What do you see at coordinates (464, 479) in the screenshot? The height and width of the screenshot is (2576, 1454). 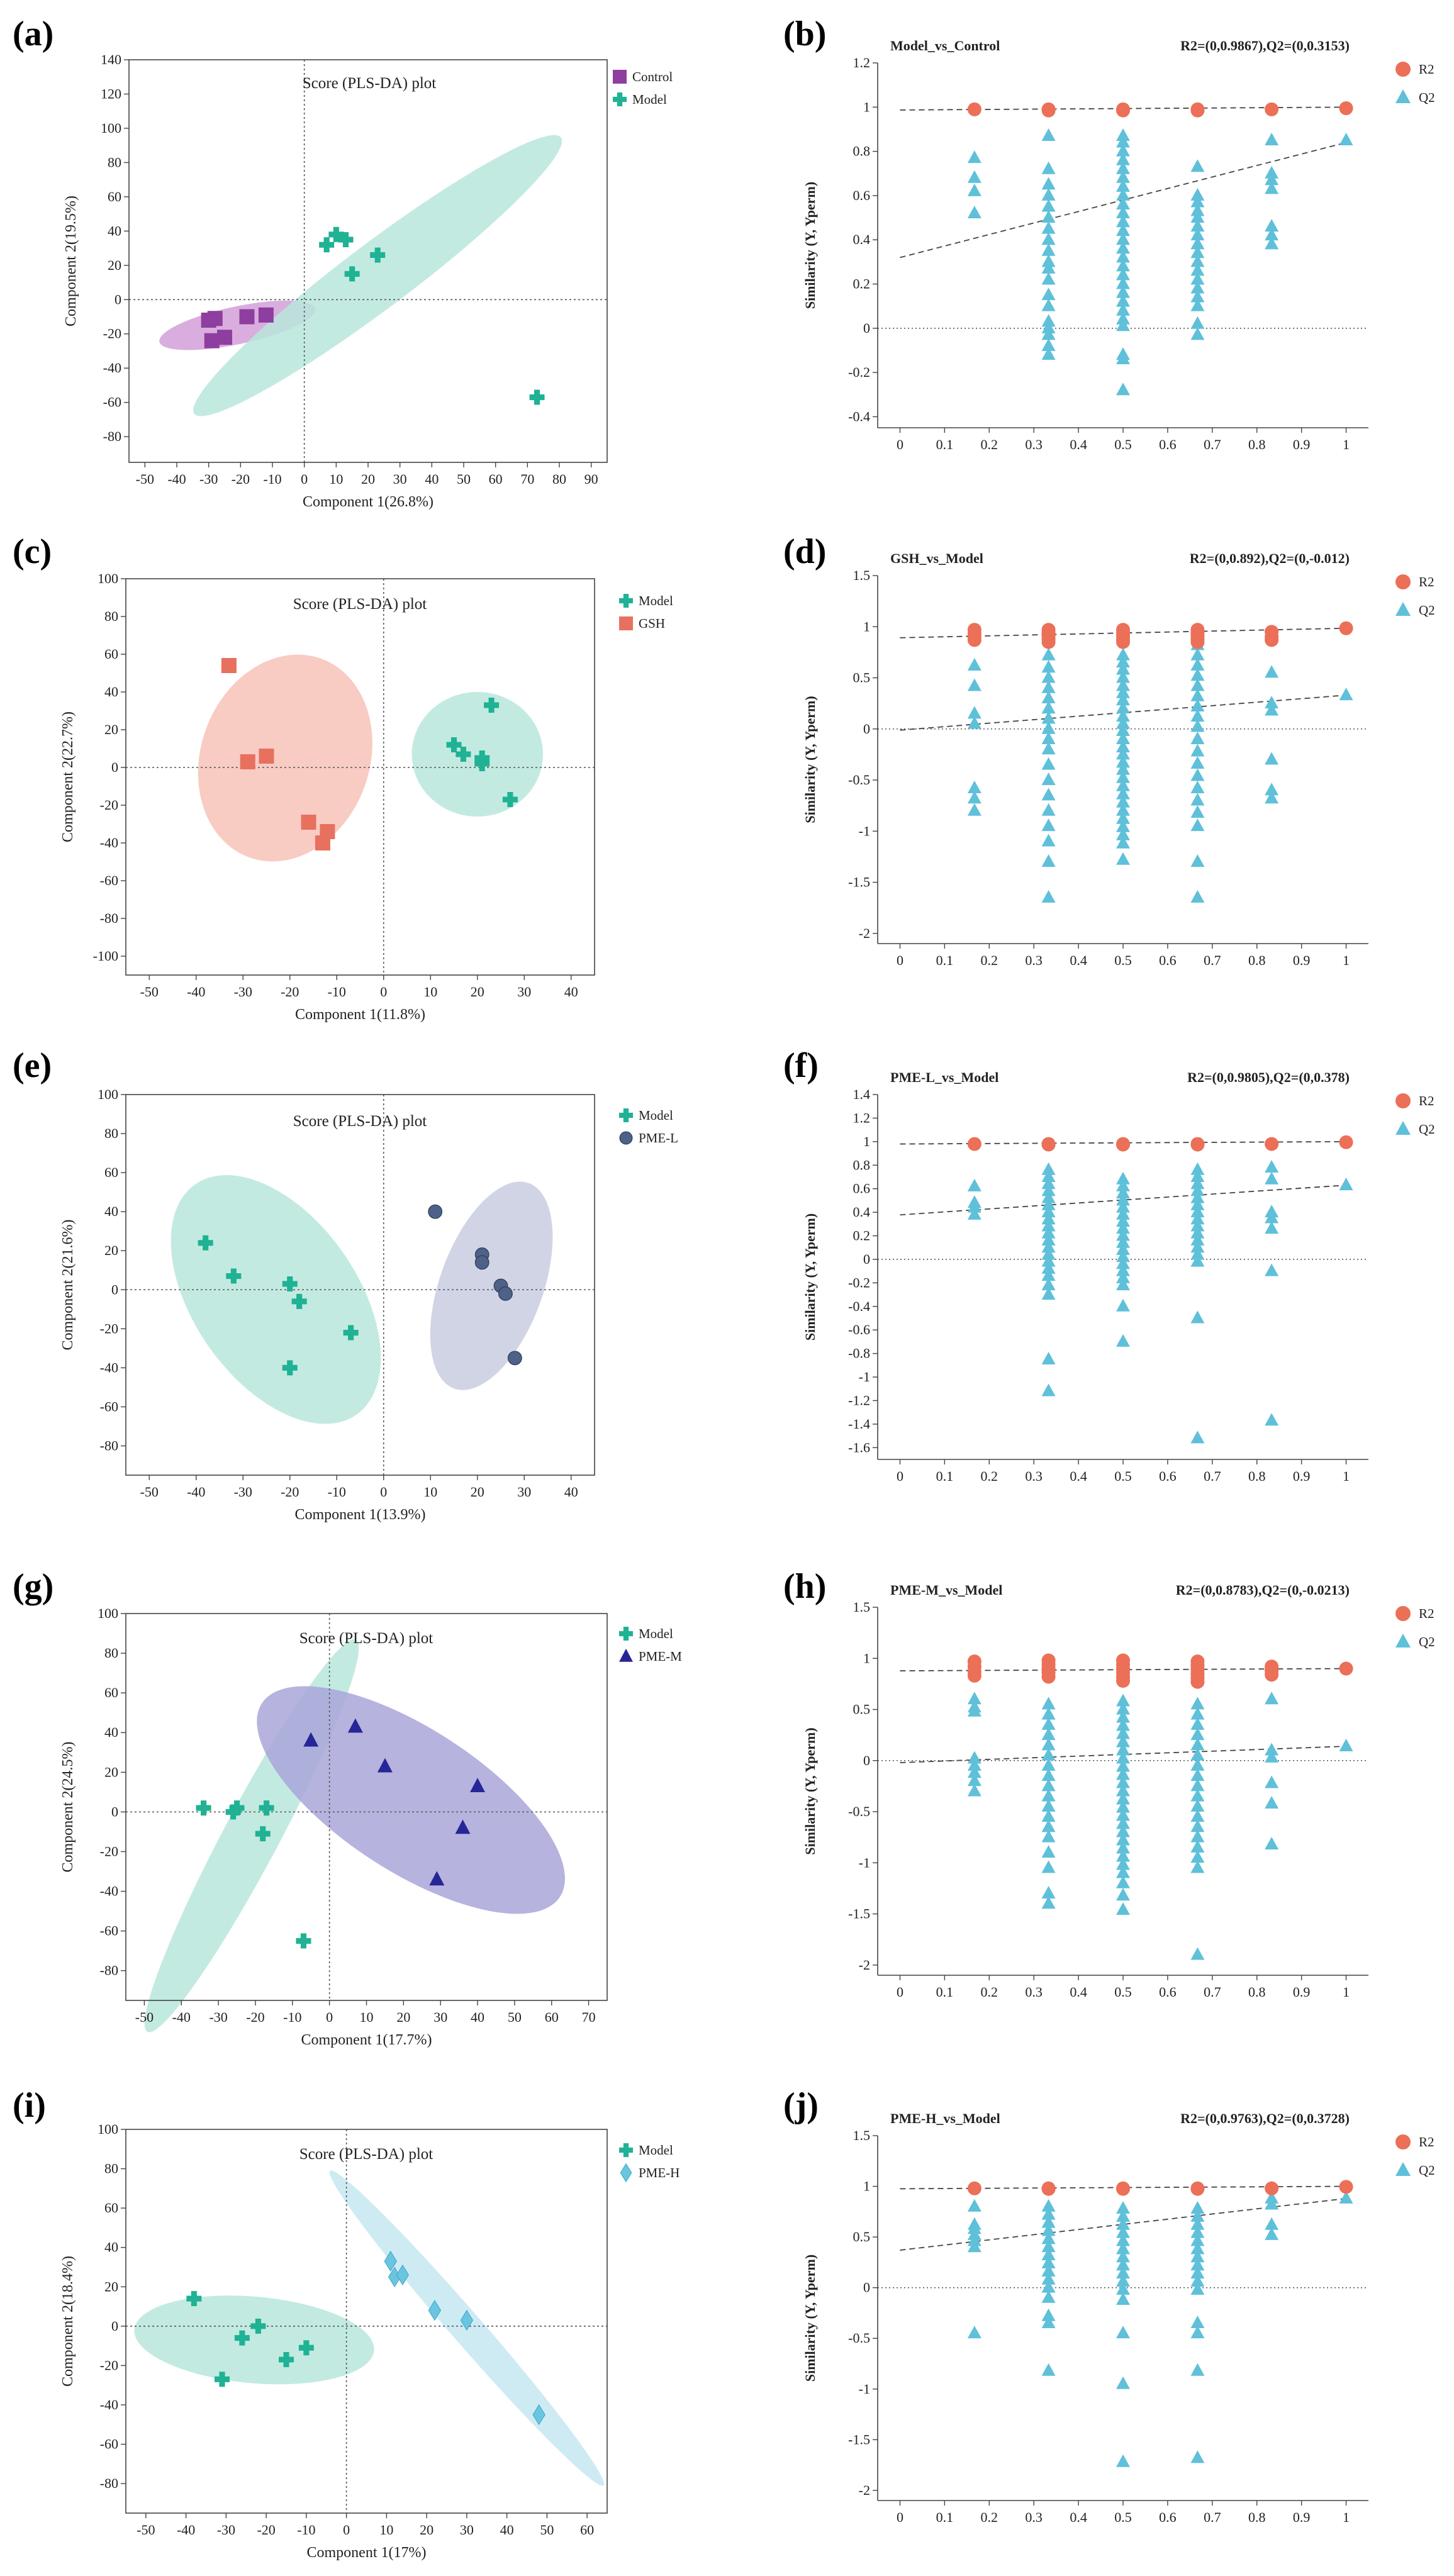 I see `x-tick-label: 50` at bounding box center [464, 479].